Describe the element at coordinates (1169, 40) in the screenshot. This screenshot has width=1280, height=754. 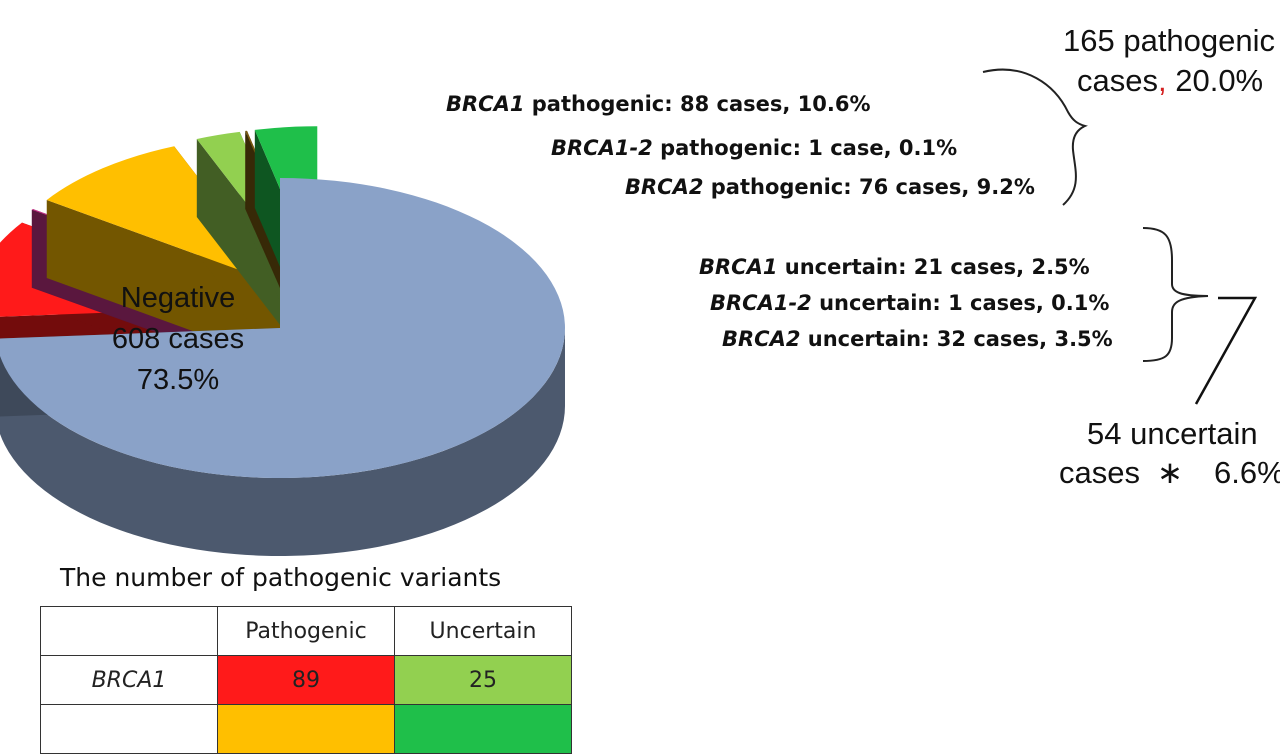
I see `pathogenic-summary-line1: 165 pathogenic` at that location.